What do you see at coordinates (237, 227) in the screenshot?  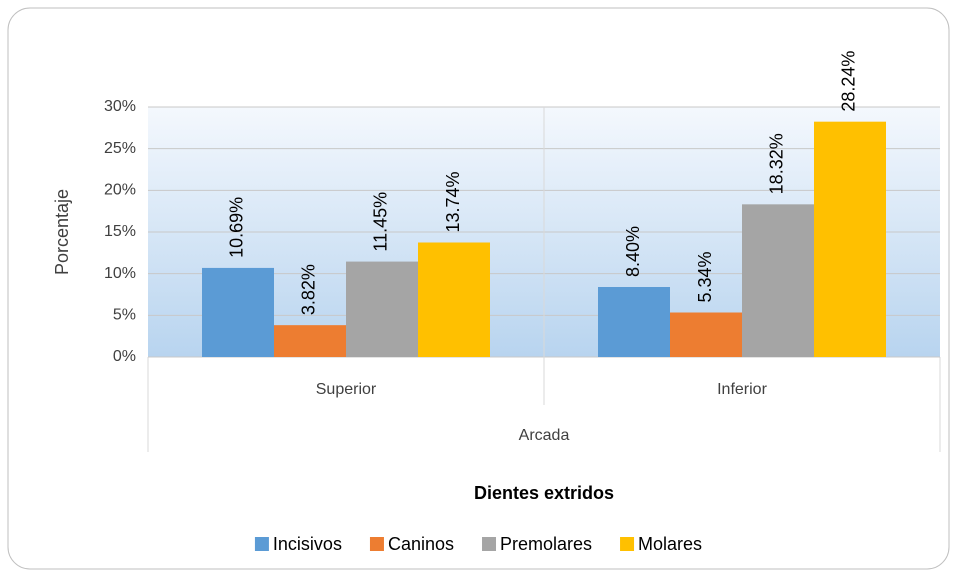 I see `data-label: 10.69%` at bounding box center [237, 227].